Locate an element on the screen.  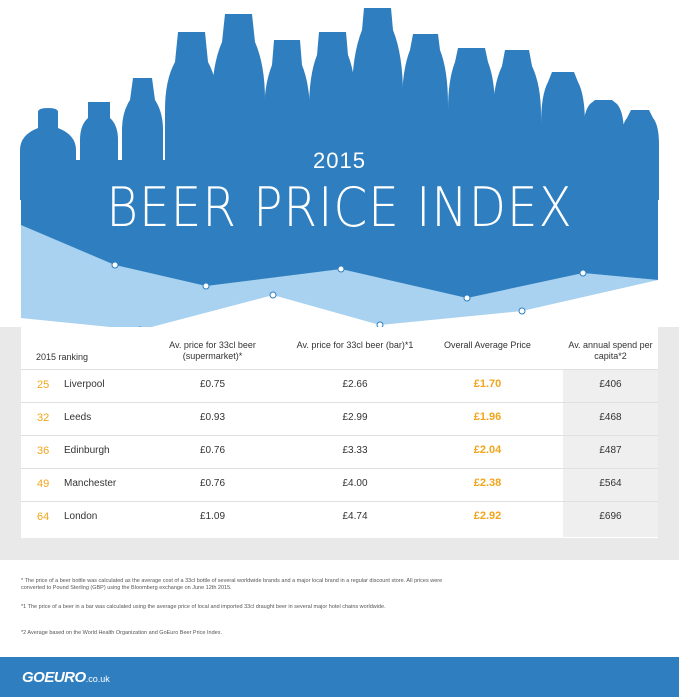
bar-price: £4.74 is located at coordinates (355, 516).